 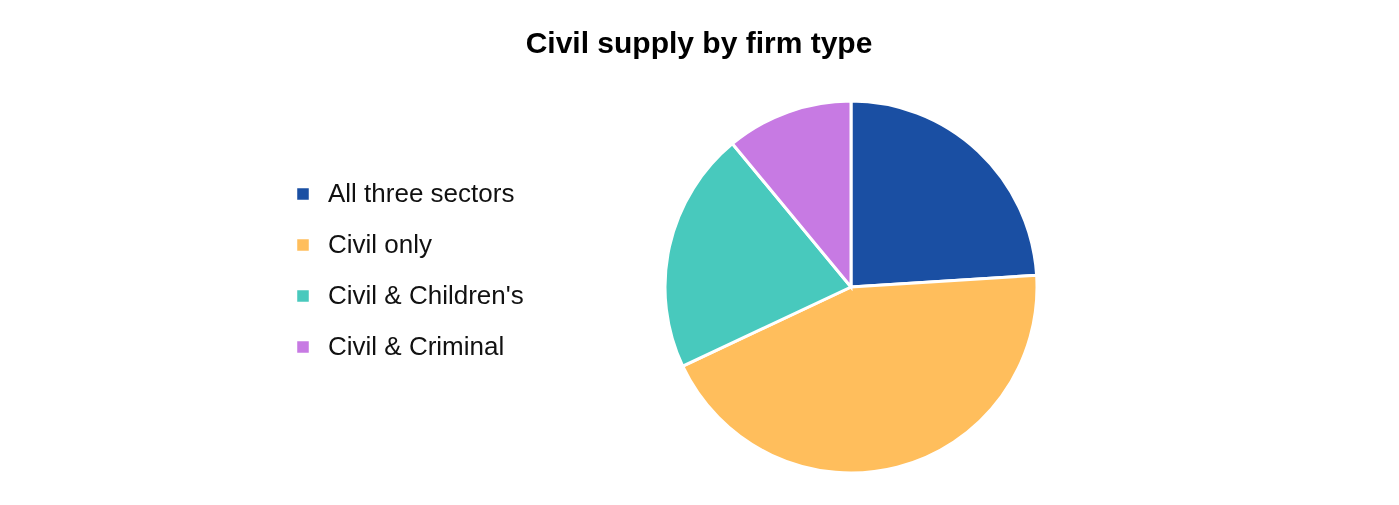 I want to click on legend-label: Civil only, so click(x=380, y=244).